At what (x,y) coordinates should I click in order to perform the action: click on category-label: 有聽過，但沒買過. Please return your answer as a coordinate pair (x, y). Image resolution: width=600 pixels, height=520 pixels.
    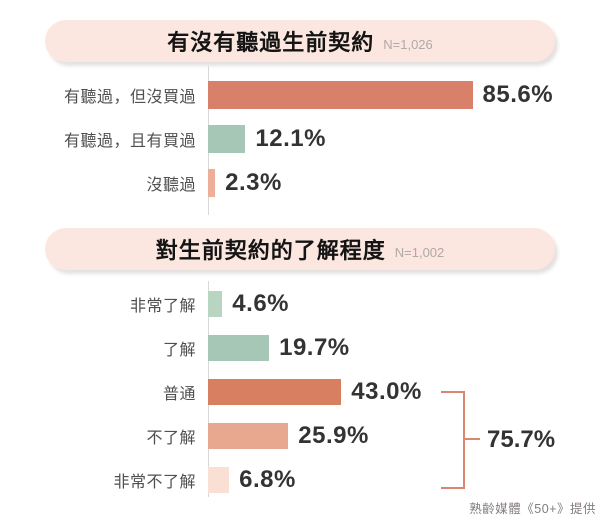
    Looking at the image, I should click on (129, 97).